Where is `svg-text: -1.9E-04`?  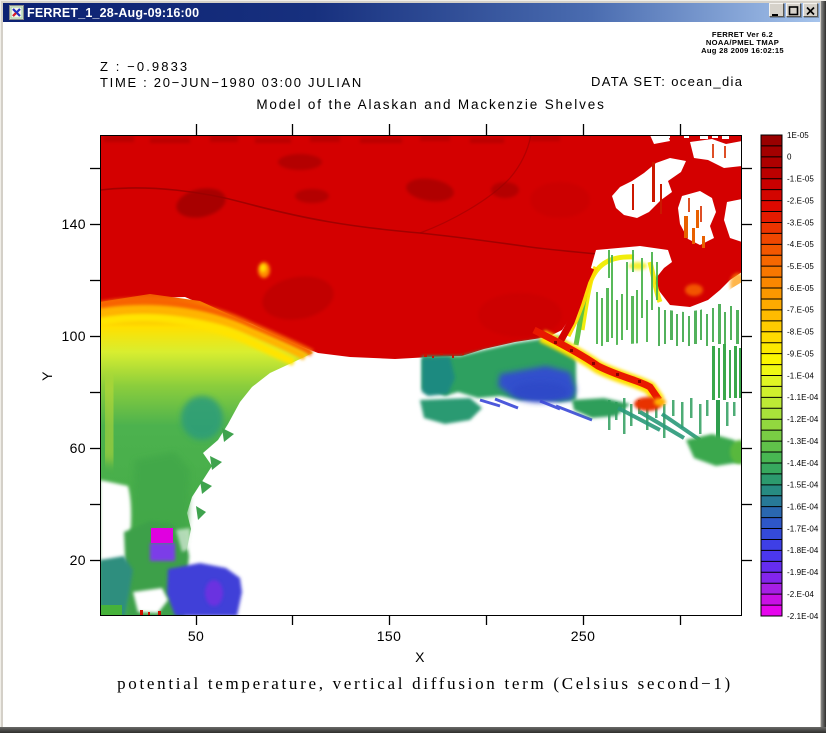 svg-text: -1.9E-04 is located at coordinates (803, 572).